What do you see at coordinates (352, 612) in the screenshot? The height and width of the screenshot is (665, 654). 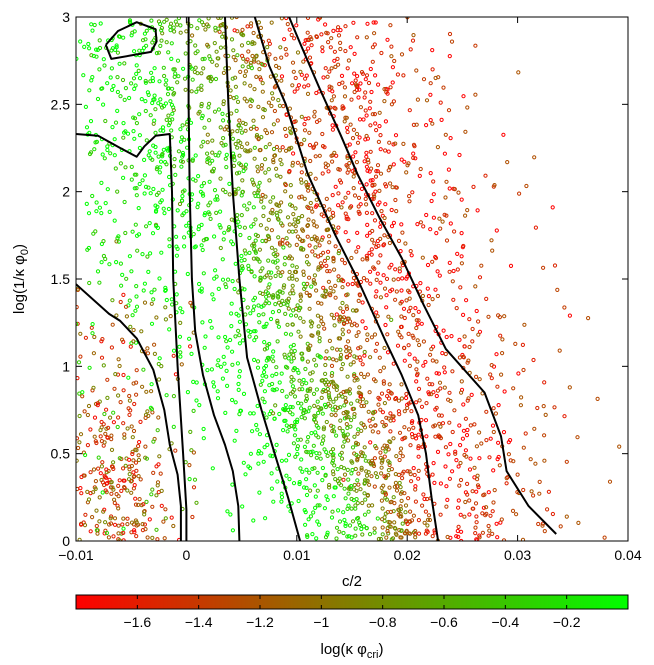 I see `colorbar-ticks: −1.6 −1.4 −1.2 −1 −0.8 −0.6 −0.4 −0.2` at bounding box center [352, 612].